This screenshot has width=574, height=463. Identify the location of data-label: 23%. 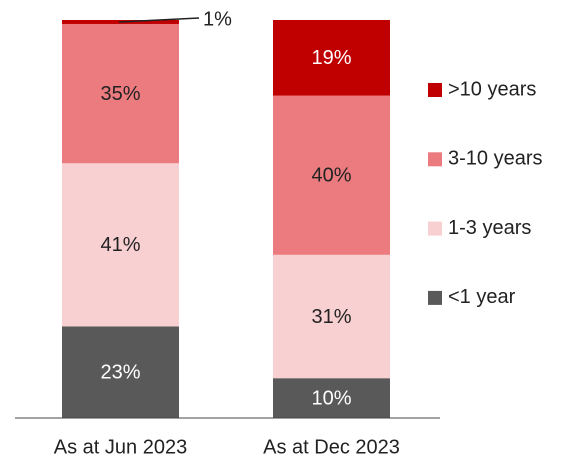
(120, 373).